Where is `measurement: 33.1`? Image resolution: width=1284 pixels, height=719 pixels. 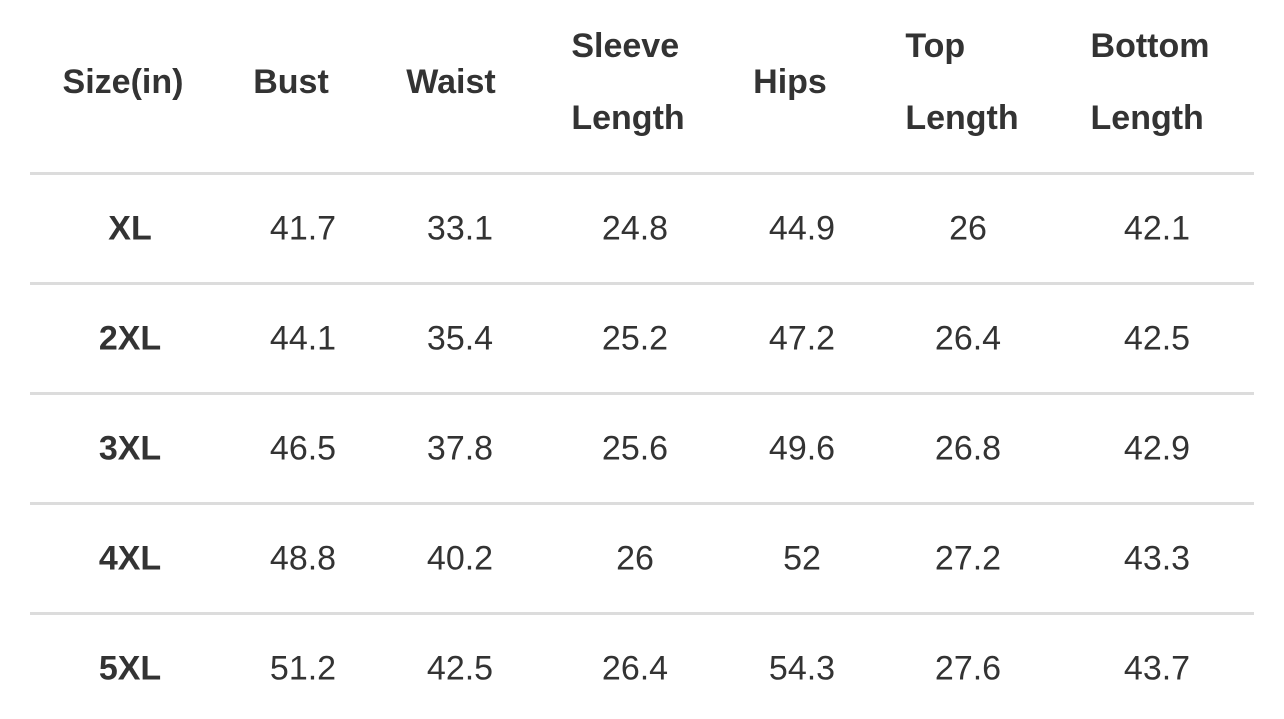
measurement: 33.1 is located at coordinates (460, 228).